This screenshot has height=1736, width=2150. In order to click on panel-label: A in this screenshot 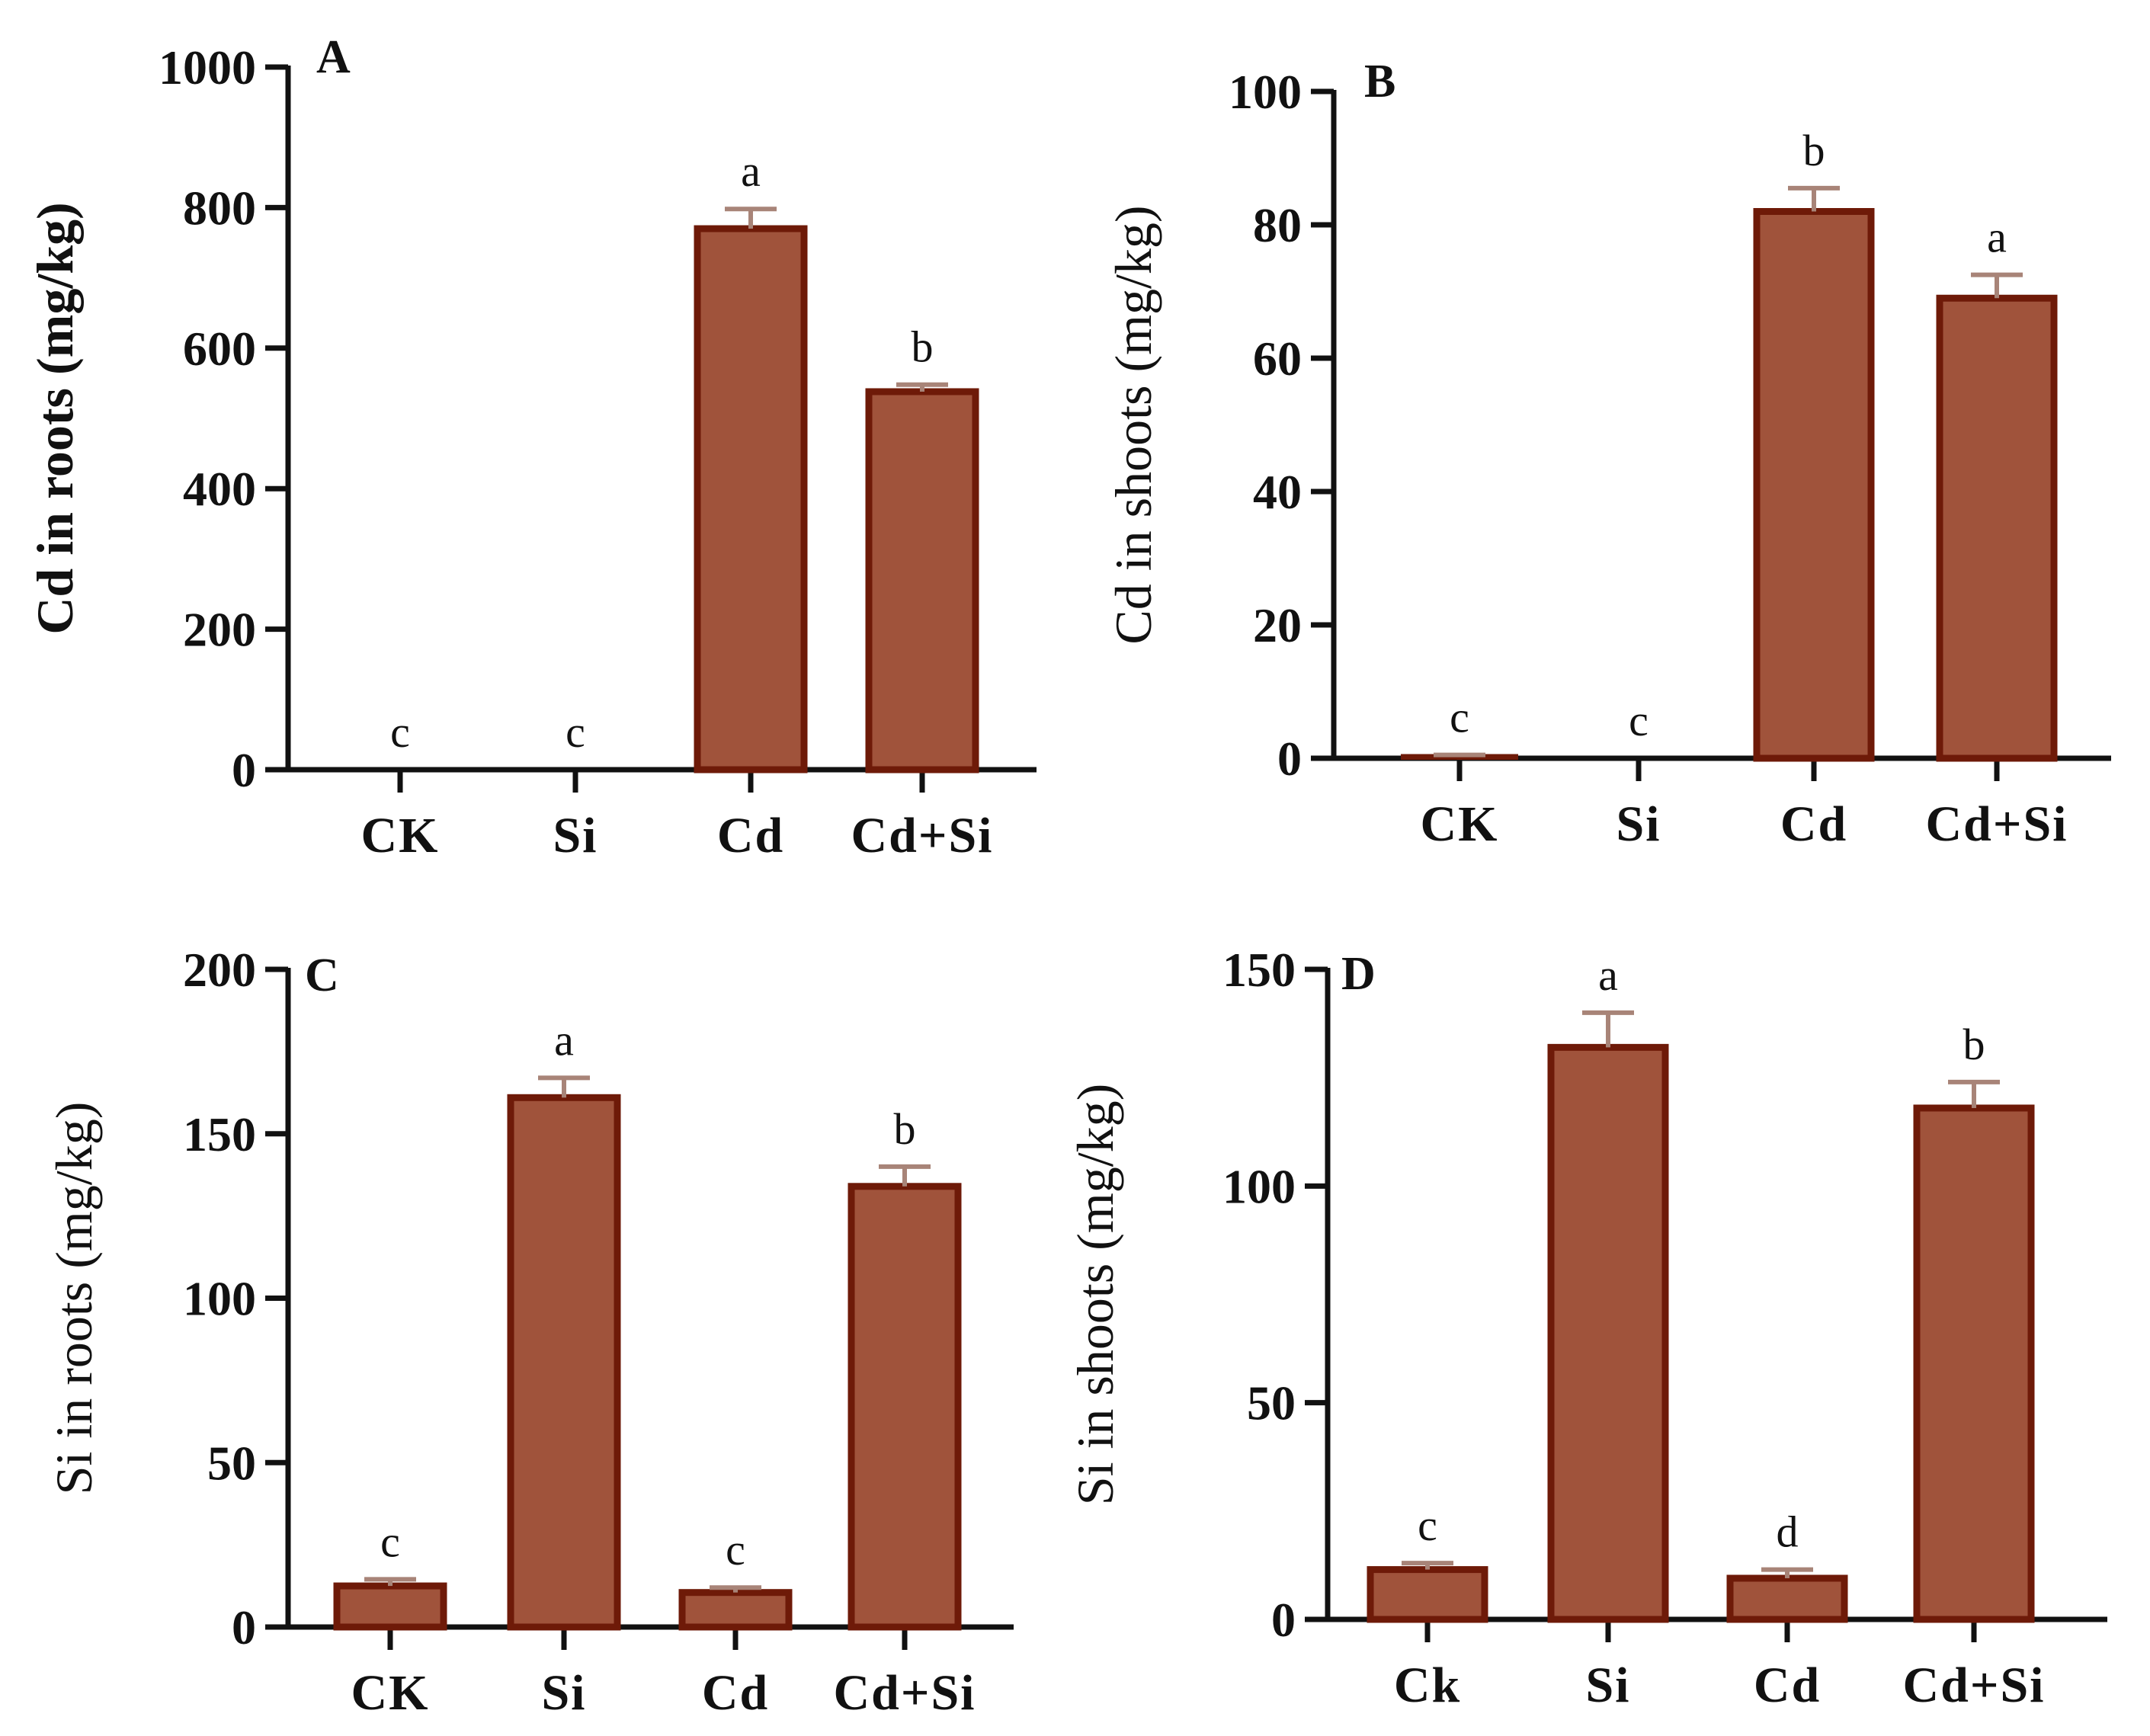, I will do `click(333, 57)`.